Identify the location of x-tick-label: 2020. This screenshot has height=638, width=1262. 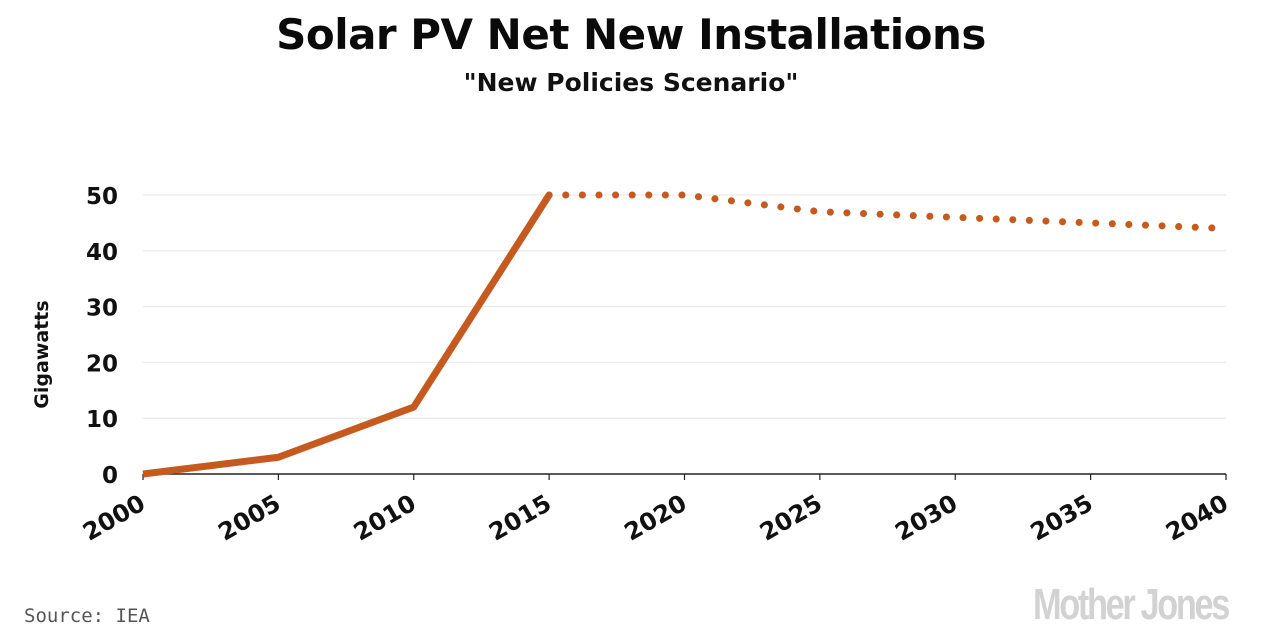
(656, 518).